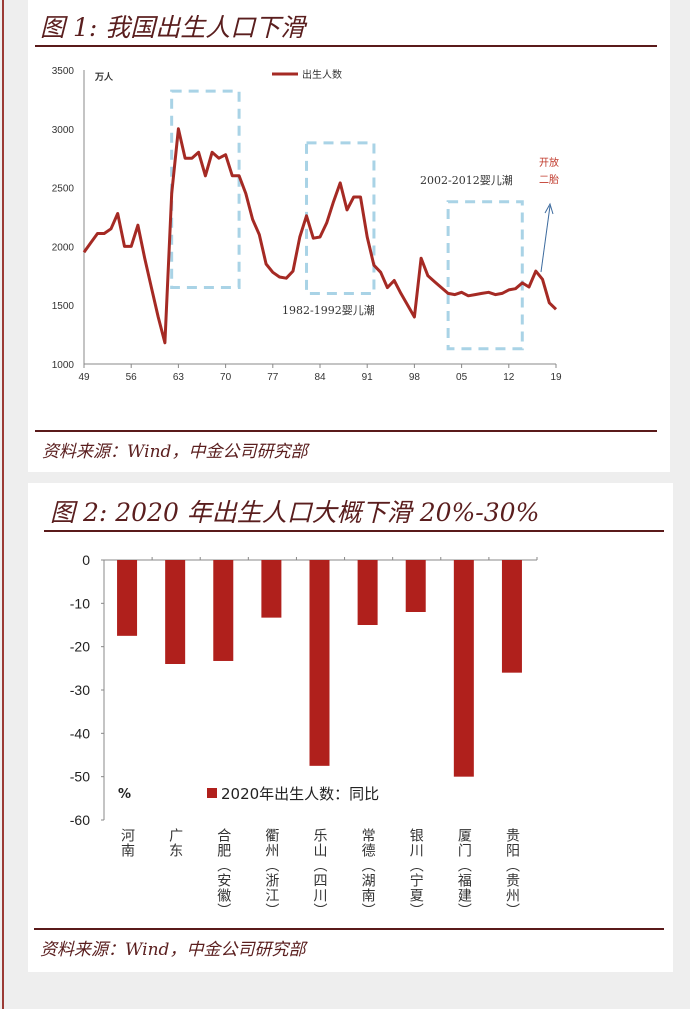 This screenshot has height=1009, width=690. I want to click on bar-y-tick-label: -50, so click(80, 777).